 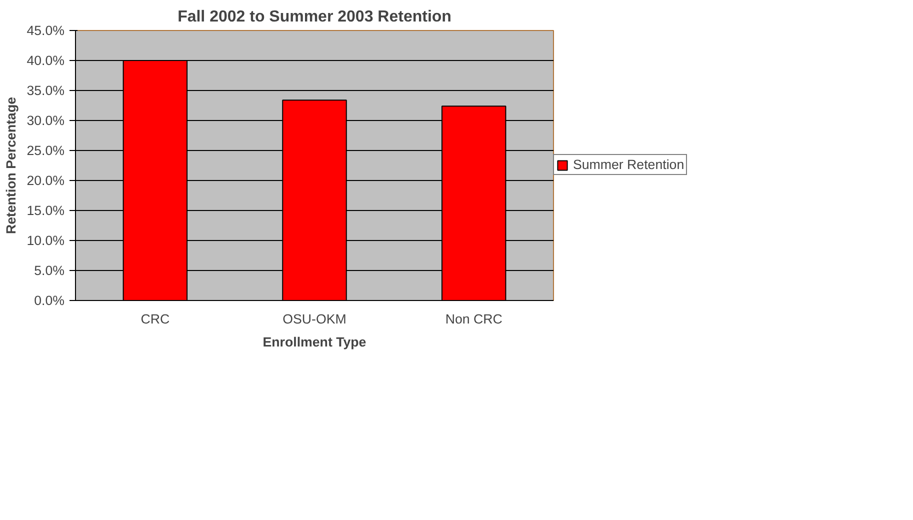 I want to click on y-tick-label: 35.0%, so click(x=45, y=90).